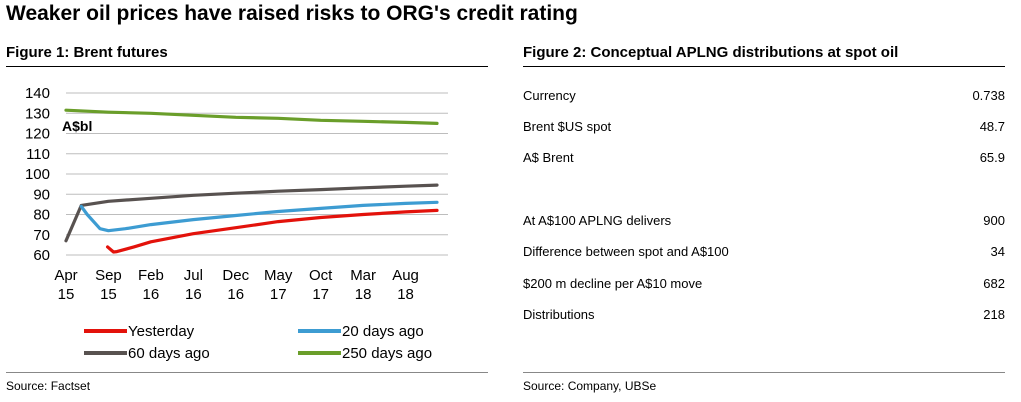  What do you see at coordinates (77, 126) in the screenshot?
I see `y-axis-label: A$bl` at bounding box center [77, 126].